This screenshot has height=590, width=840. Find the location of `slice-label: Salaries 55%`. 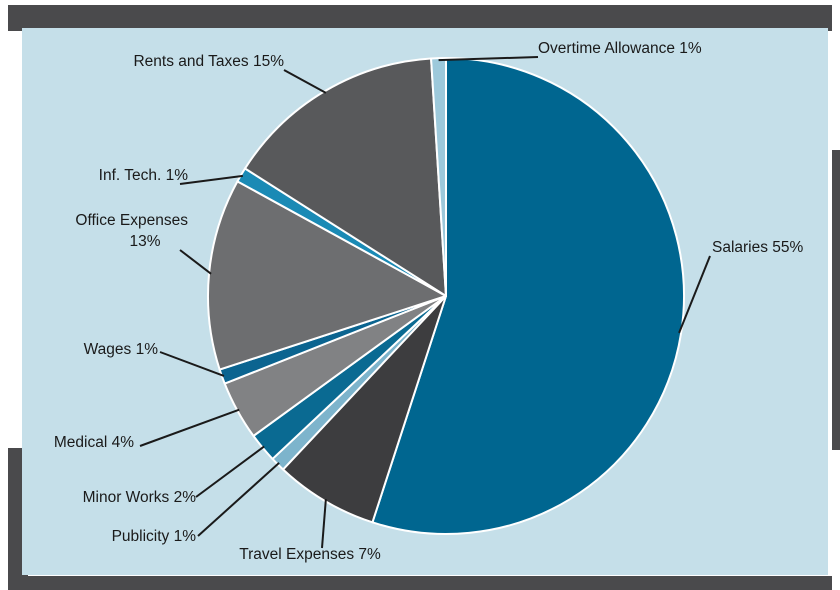

slice-label: Salaries 55% is located at coordinates (758, 247).